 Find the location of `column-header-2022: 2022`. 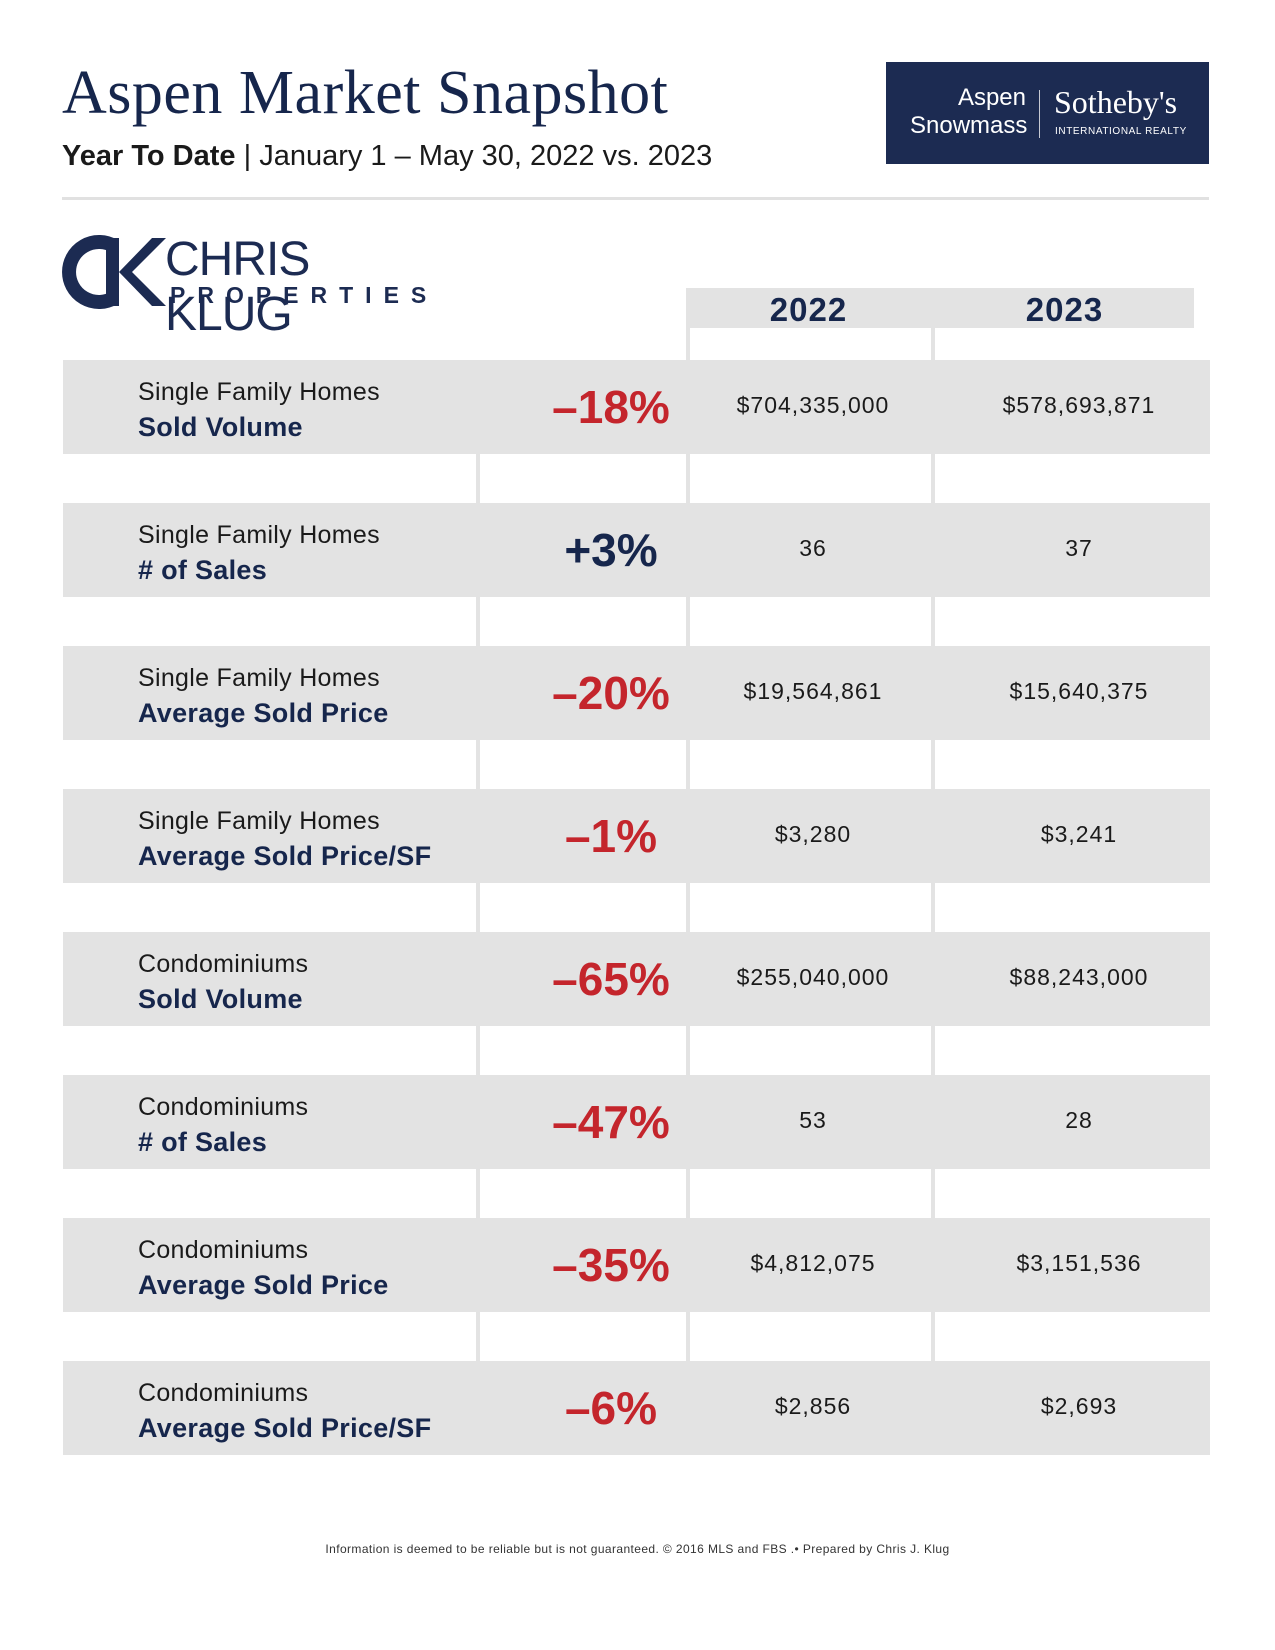

column-header-2022: 2022 is located at coordinates (808, 308).